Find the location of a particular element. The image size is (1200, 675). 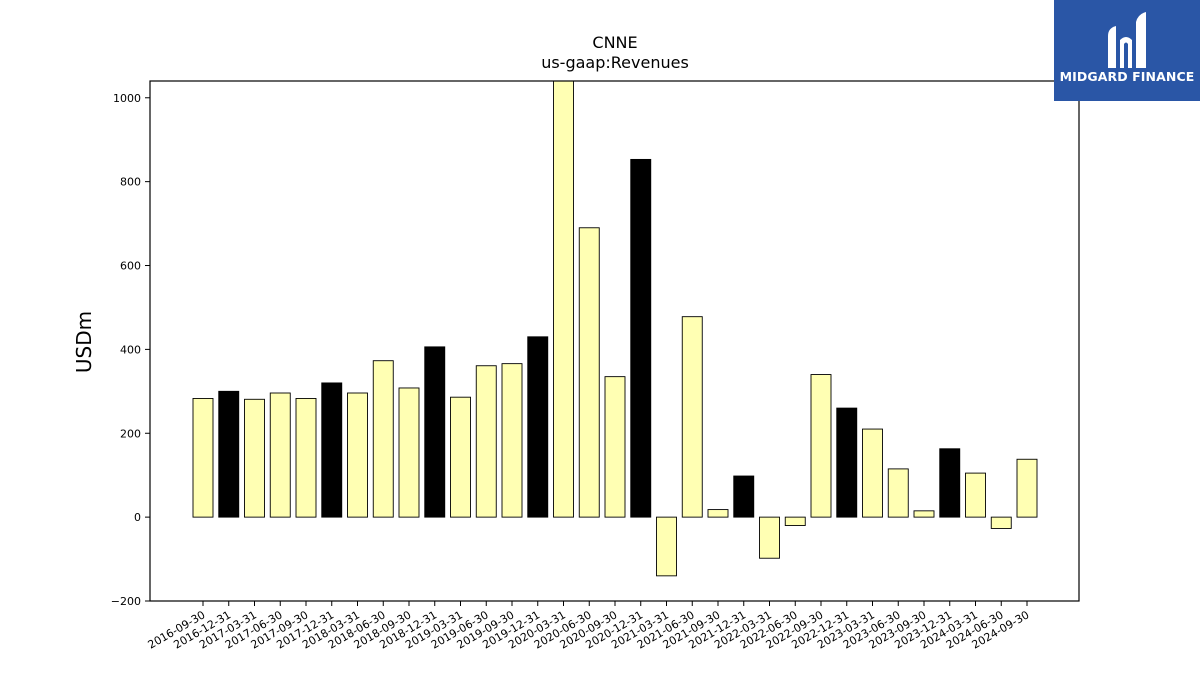

logo-mark-icon is located at coordinates (1127, 40).